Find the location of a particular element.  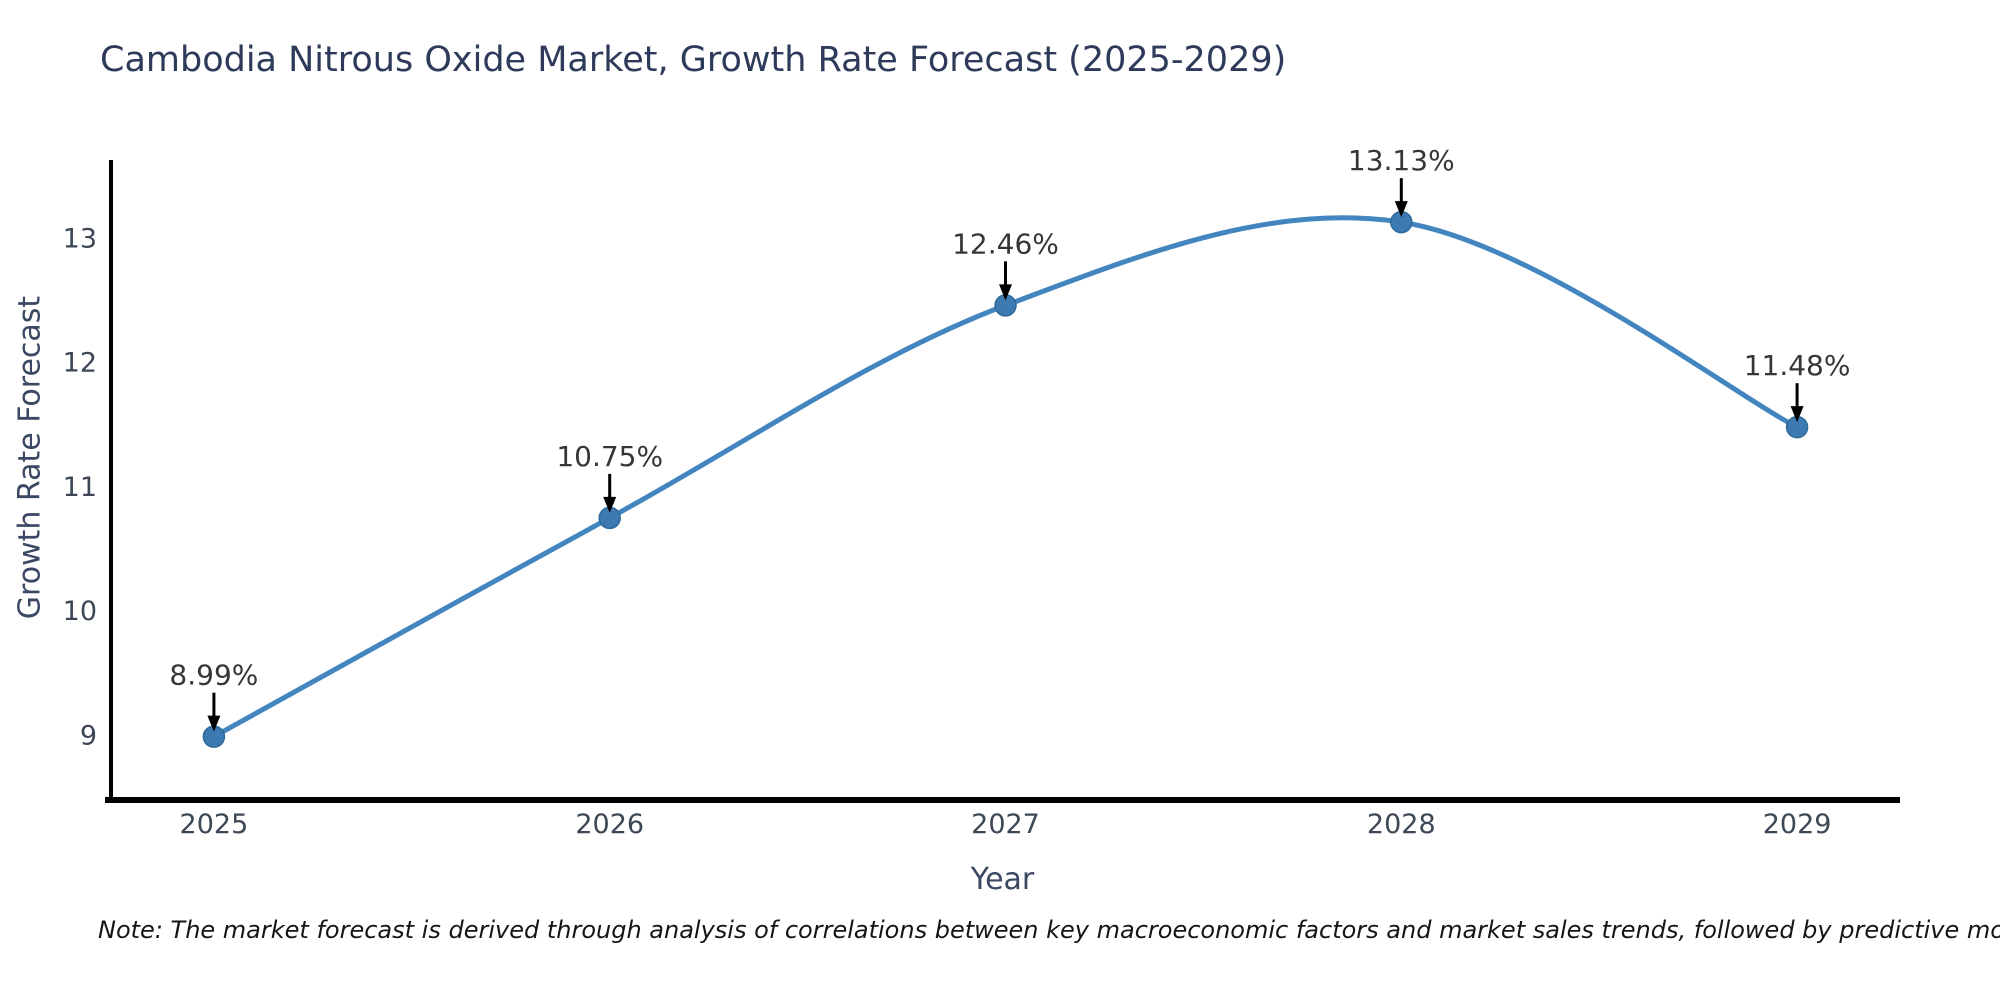

data-point-label-2025: 8.99% is located at coordinates (213, 675).